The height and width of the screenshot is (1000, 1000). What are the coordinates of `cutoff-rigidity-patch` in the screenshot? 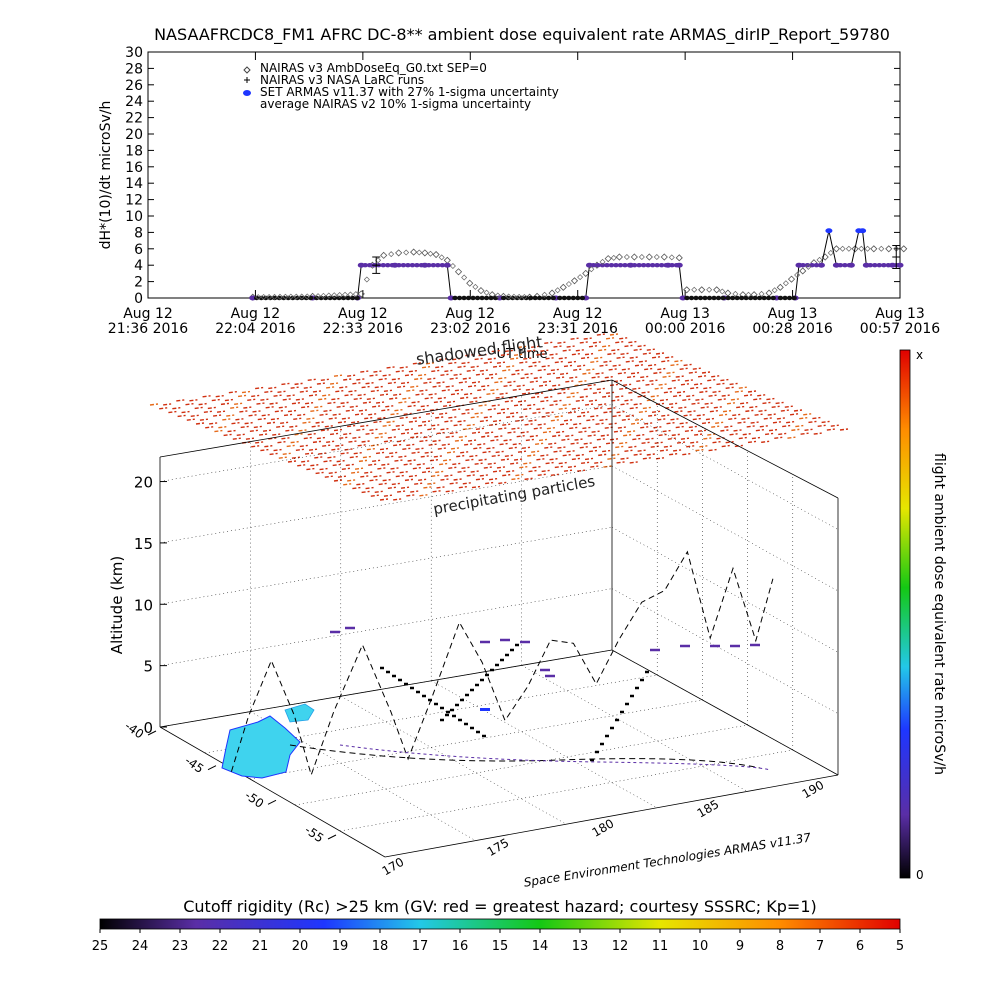 It's located at (355, 741).